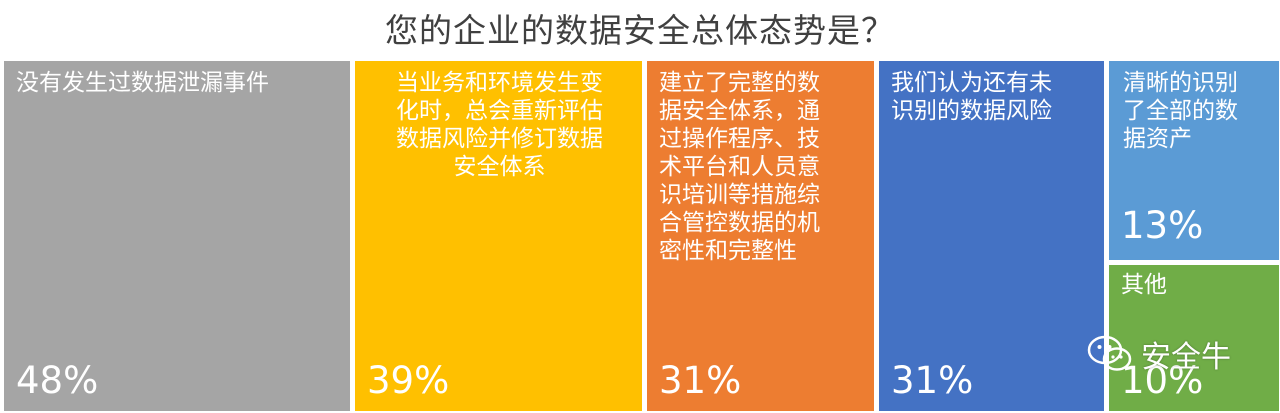  I want to click on treemap-tile-label: 清晰的识别 了全部的数 据资产, so click(1180, 111).